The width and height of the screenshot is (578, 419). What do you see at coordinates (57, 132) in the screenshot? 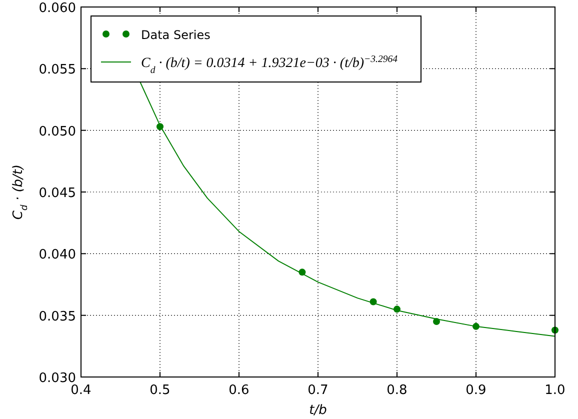
I see `y-tick-label: 0.050` at bounding box center [57, 132].